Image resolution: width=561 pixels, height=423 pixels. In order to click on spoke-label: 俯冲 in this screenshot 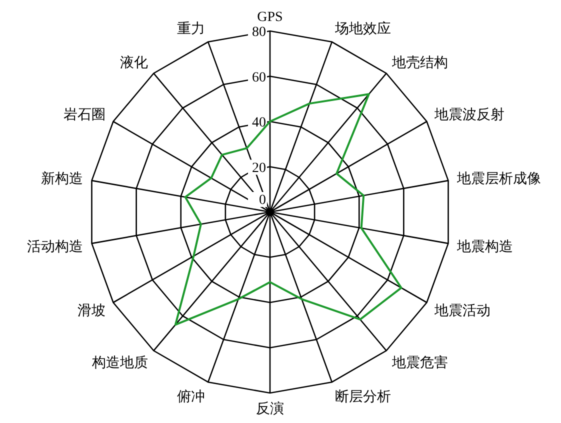, I will do `click(191, 397)`.